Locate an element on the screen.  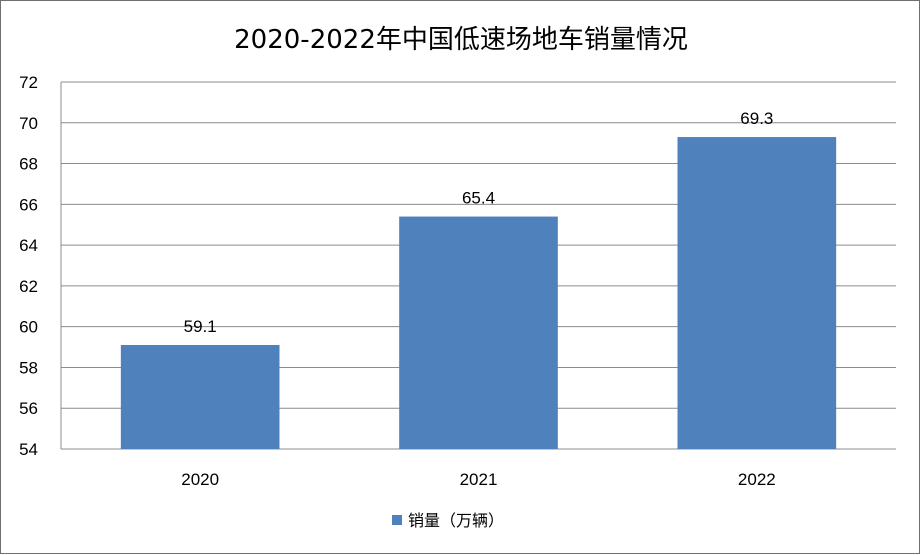
y-tick-label: 62 is located at coordinates (28, 286).